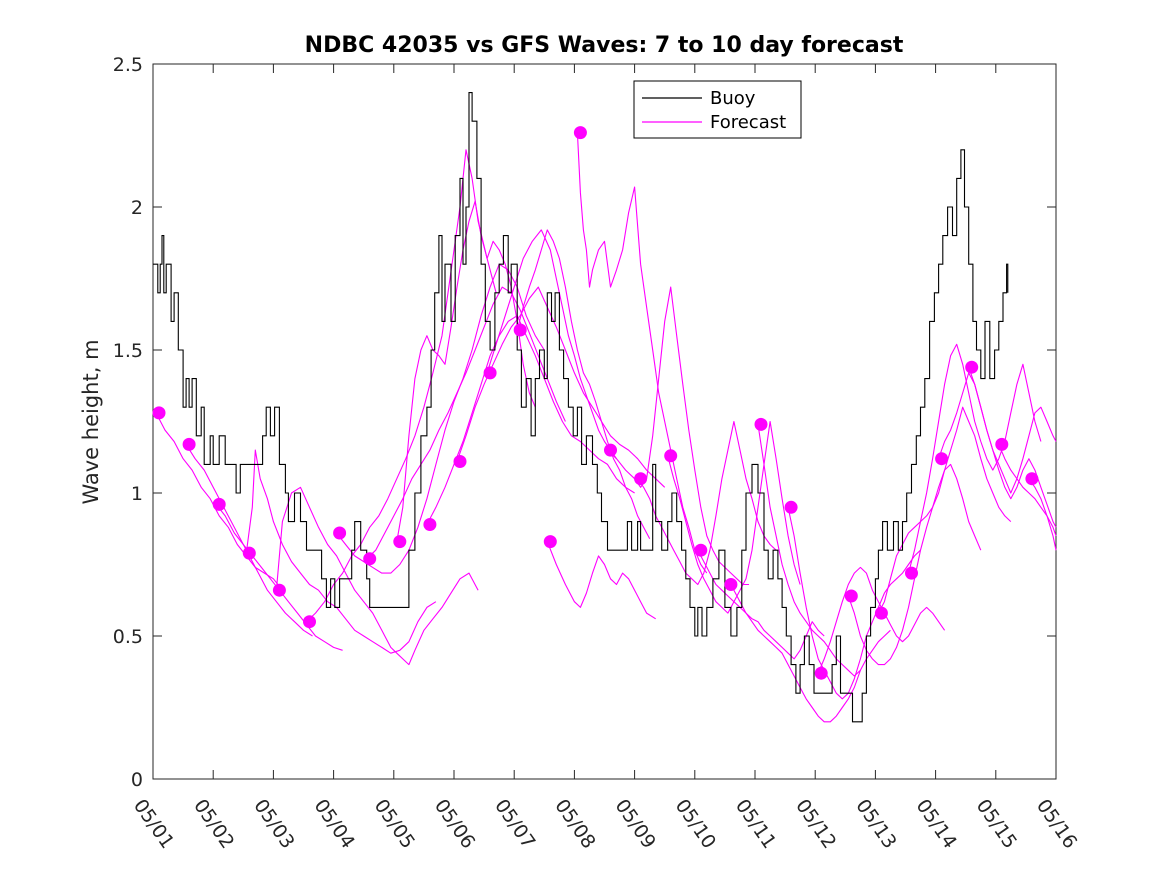 The width and height of the screenshot is (1167, 875). What do you see at coordinates (128, 637) in the screenshot?
I see `y-tick-label: 0.5` at bounding box center [128, 637].